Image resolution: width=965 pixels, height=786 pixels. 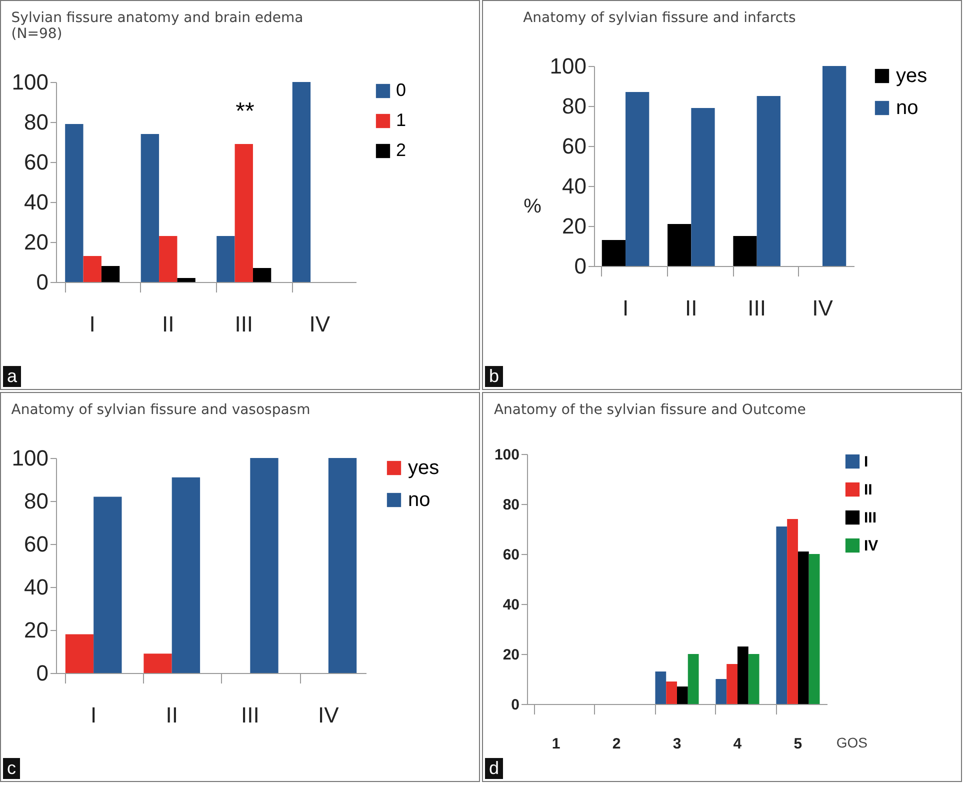 I want to click on annotation: **, so click(x=245, y=111).